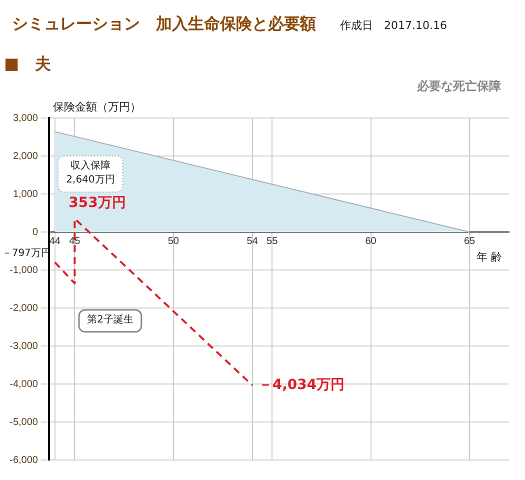  I want to click on y-tick-label: -2,000, so click(24, 308).